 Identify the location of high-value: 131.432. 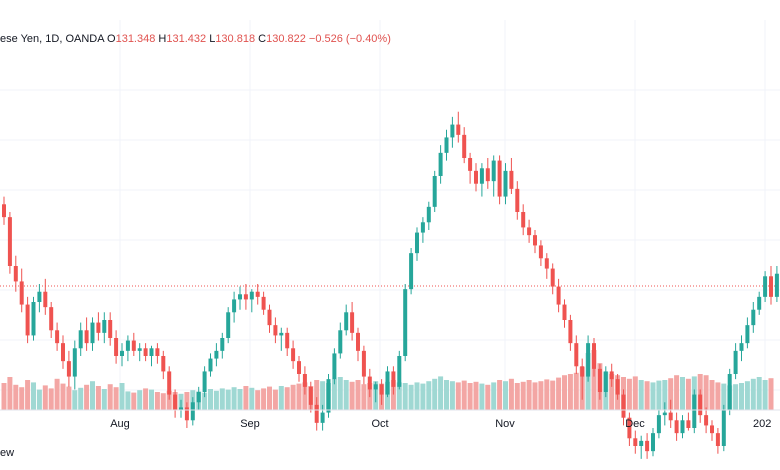
(186, 39).